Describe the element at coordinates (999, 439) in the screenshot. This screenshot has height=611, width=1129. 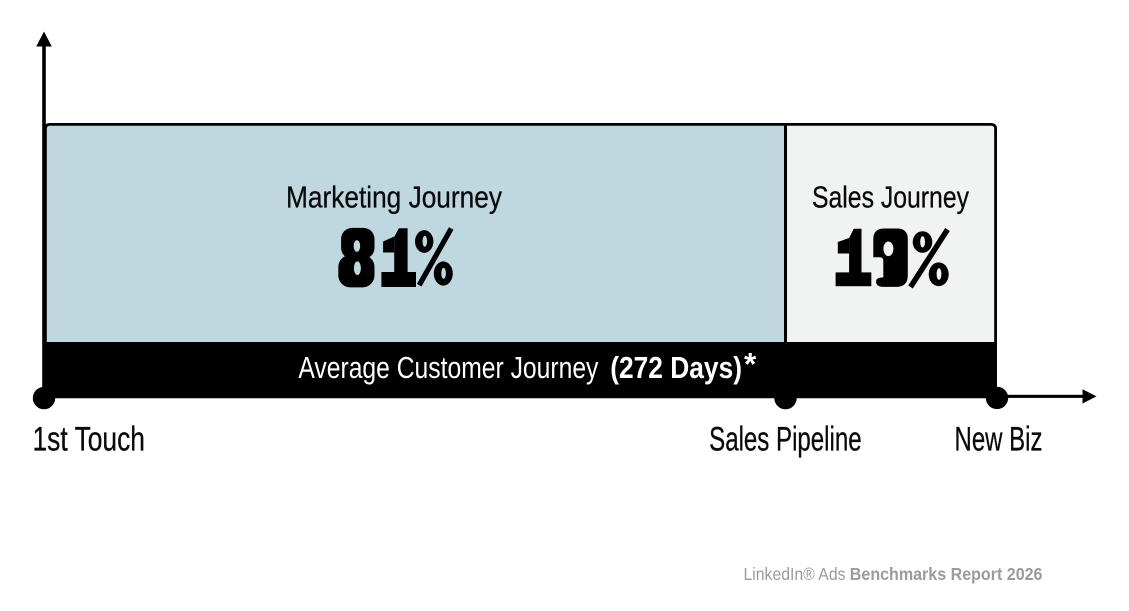
I see `svg-text: New Biz` at that location.